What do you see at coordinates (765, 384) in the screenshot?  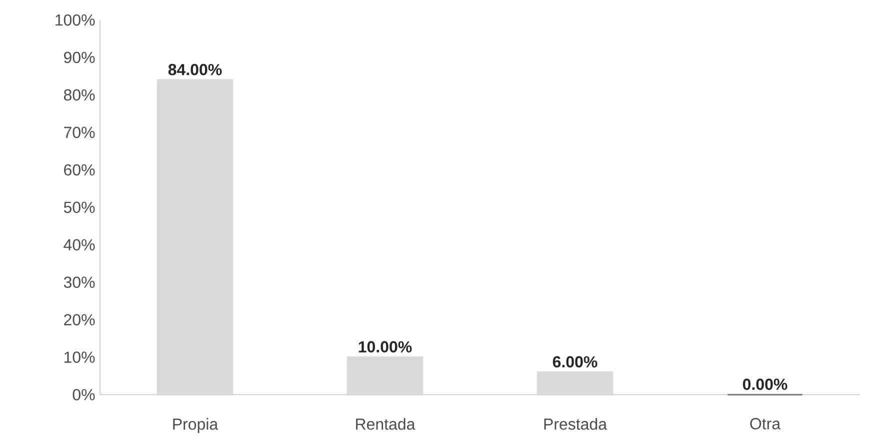 I see `data-label: 0.00%` at bounding box center [765, 384].